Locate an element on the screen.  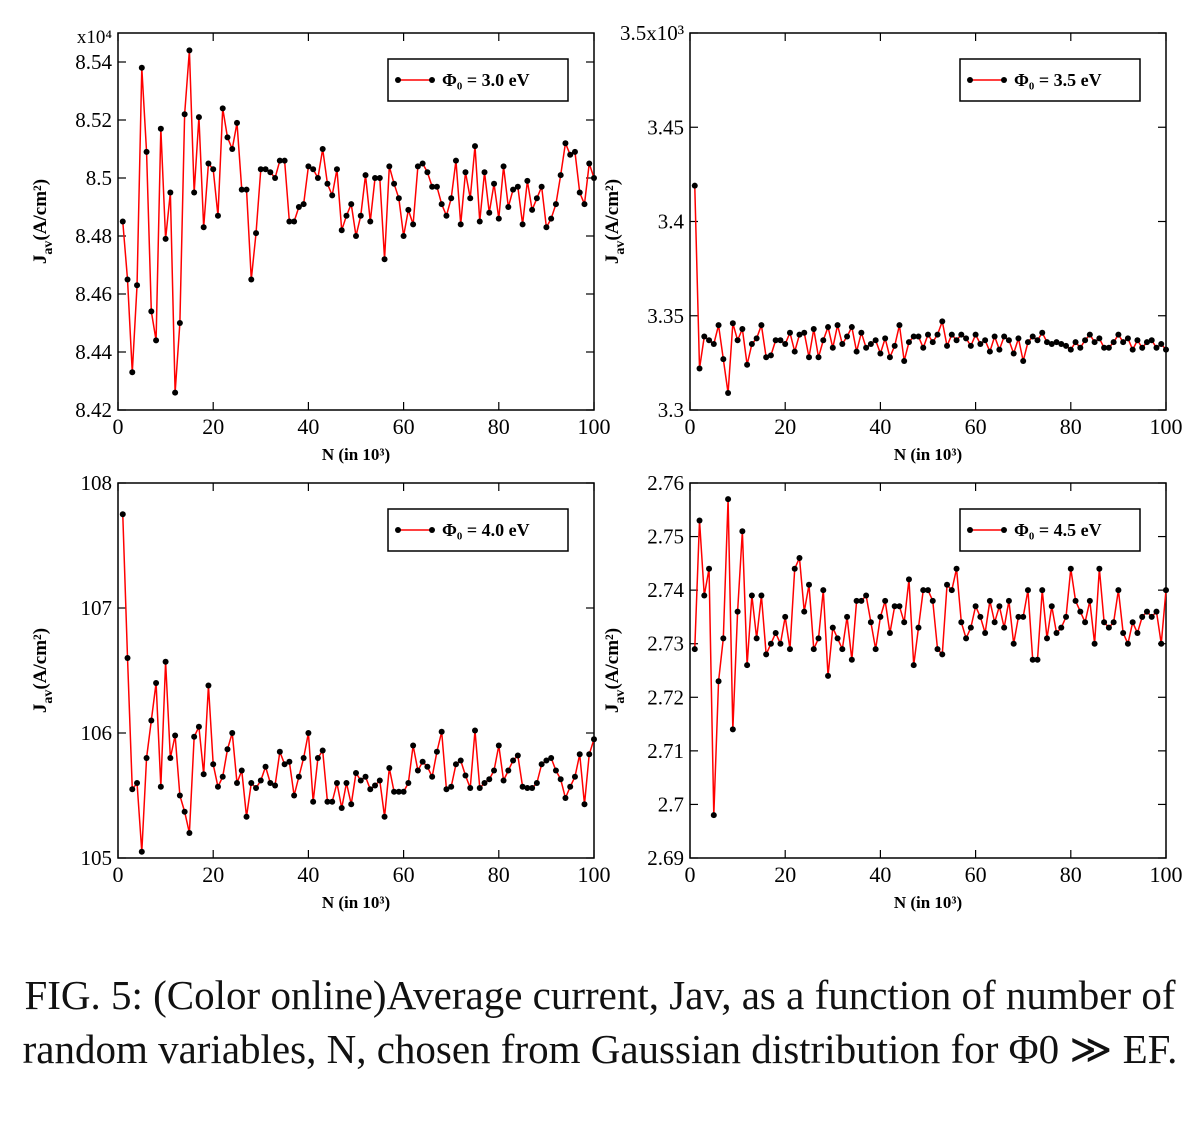
y-tick-label: 3.35 is located at coordinates (665, 316).